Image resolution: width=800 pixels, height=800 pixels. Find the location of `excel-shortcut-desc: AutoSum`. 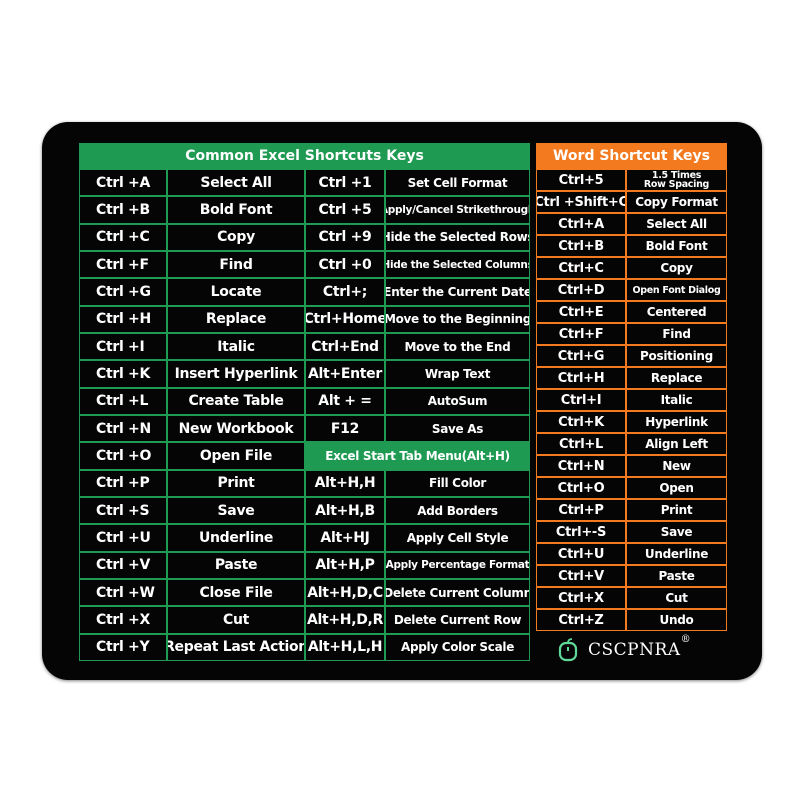

excel-shortcut-desc: AutoSum is located at coordinates (457, 401).